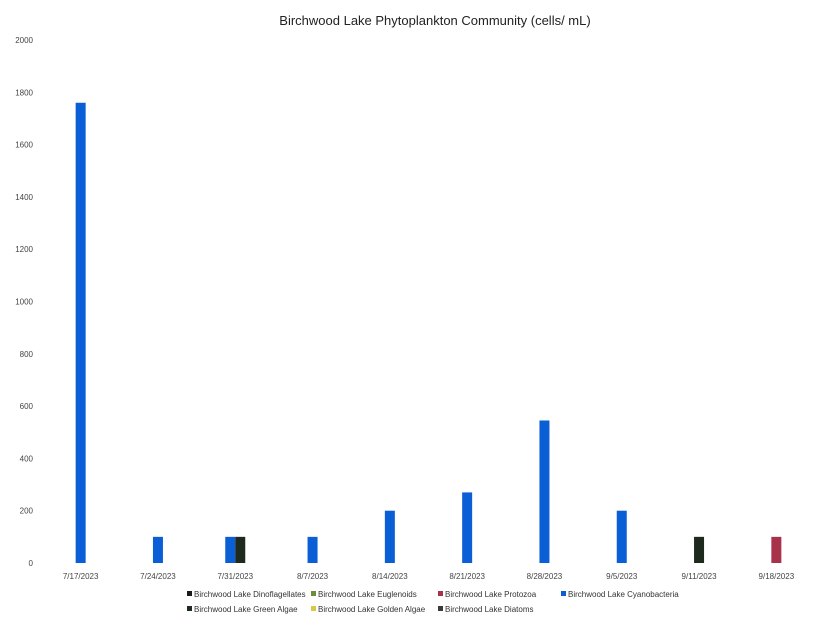  What do you see at coordinates (440, 593) in the screenshot?
I see `legend-swatch-birchwood-lake-protozoa` at bounding box center [440, 593].